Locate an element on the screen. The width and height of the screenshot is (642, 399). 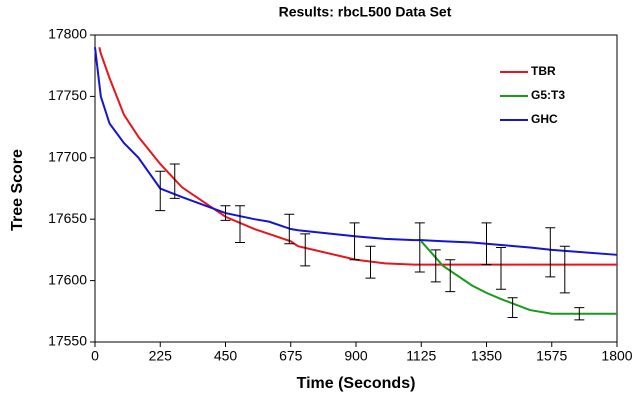
legend-label: G5:T3 is located at coordinates (548, 95).